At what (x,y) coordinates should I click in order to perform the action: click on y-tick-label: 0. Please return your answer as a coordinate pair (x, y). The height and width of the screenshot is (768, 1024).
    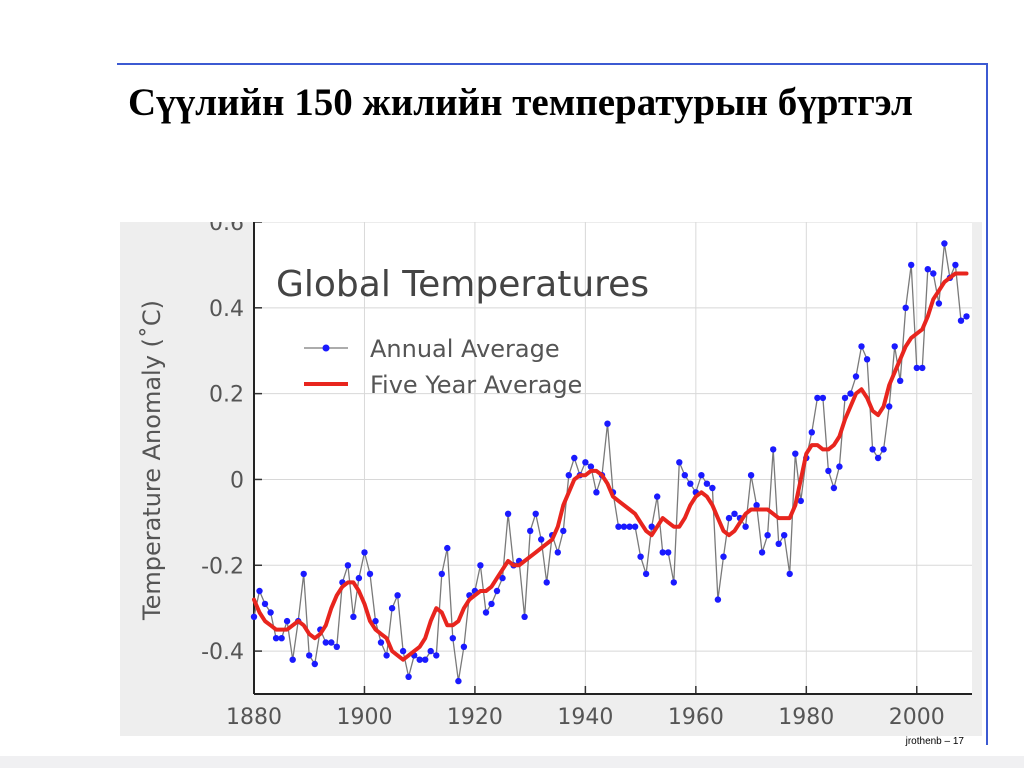
    Looking at the image, I should click on (237, 480).